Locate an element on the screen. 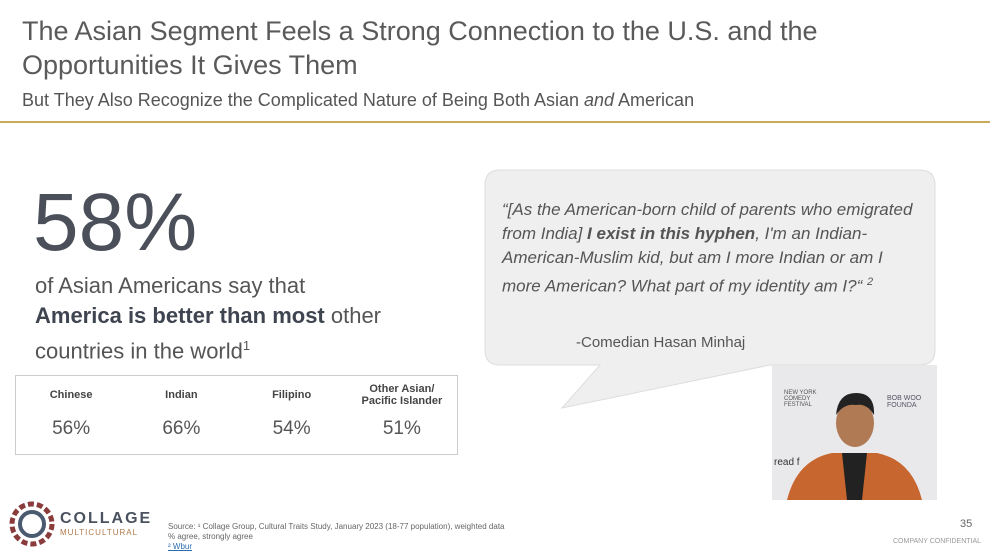 The width and height of the screenshot is (990, 556). stat-line: America is better than most other is located at coordinates (245, 316).